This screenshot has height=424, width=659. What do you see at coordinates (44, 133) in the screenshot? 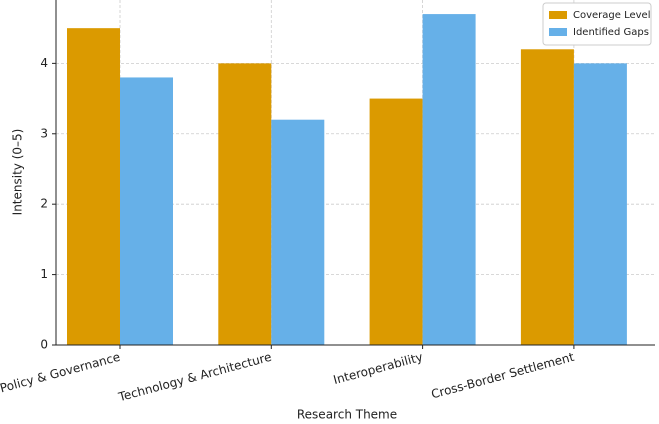
I see `y-tick-label: 3` at bounding box center [44, 133].